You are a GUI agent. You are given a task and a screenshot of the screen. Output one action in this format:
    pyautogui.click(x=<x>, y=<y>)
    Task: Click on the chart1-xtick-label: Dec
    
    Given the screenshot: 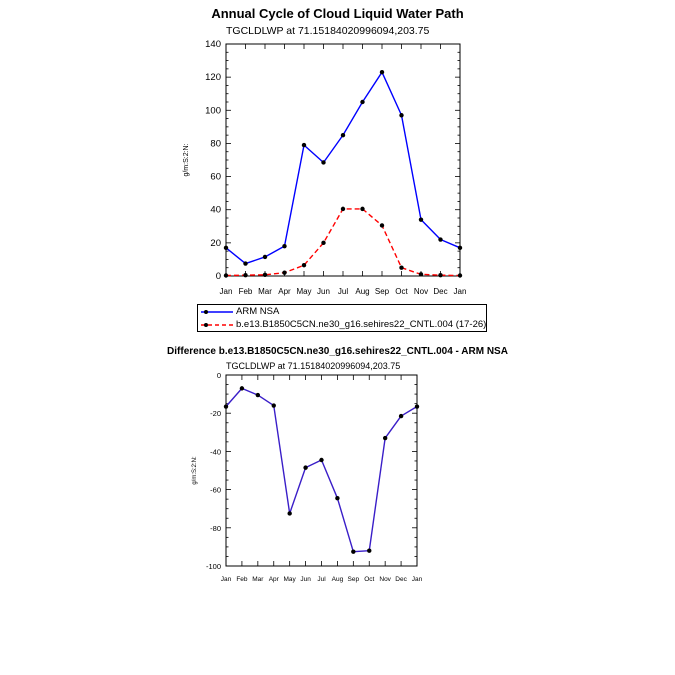 What is the action you would take?
    pyautogui.click(x=440, y=291)
    